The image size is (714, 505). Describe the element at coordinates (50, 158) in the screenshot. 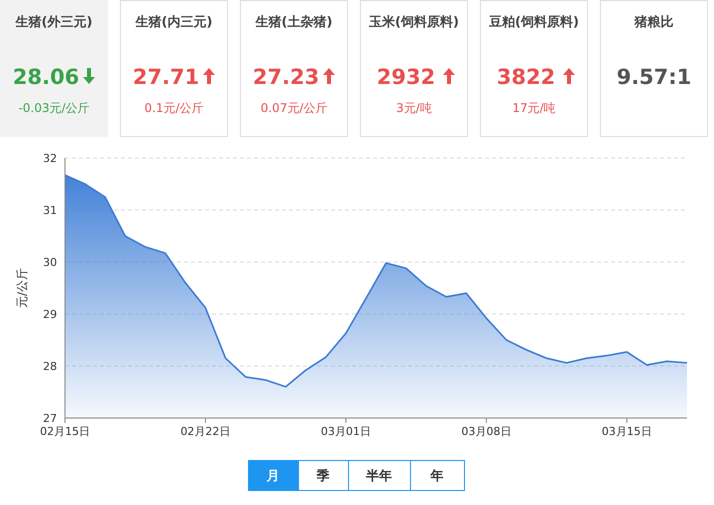

I see `y-tick-label: 32` at that location.